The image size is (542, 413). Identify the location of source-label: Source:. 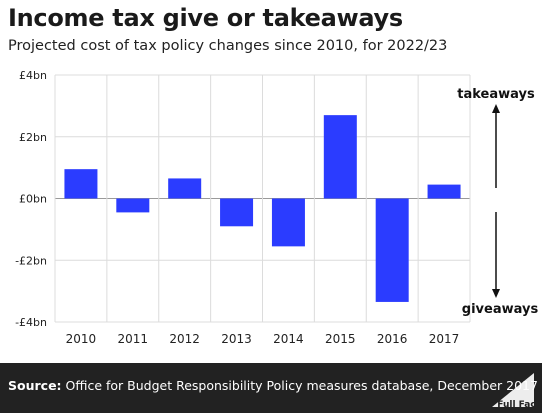
(35, 385).